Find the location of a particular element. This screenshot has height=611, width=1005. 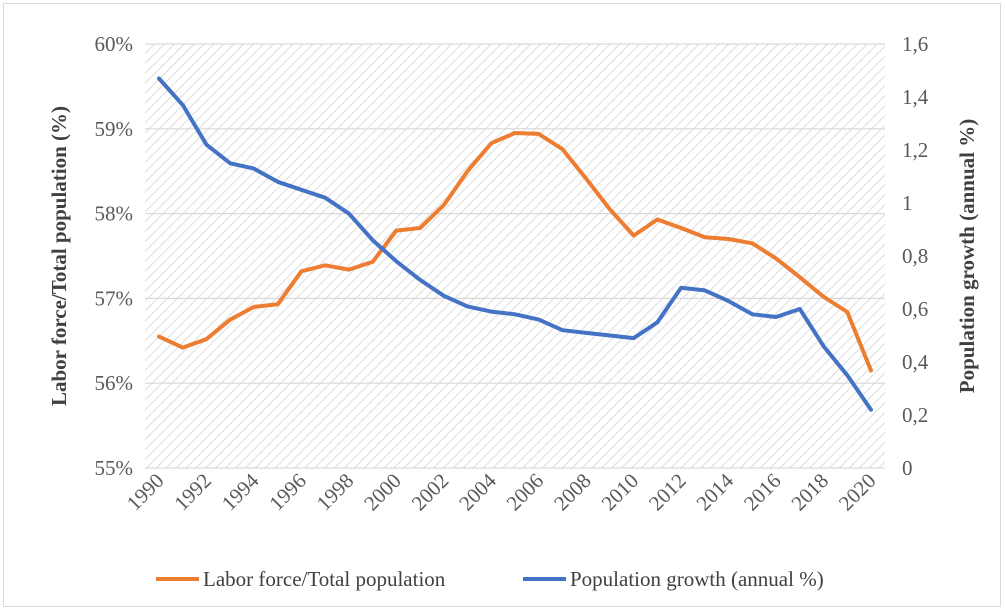

x-tick-label: 2018 is located at coordinates (809, 492).